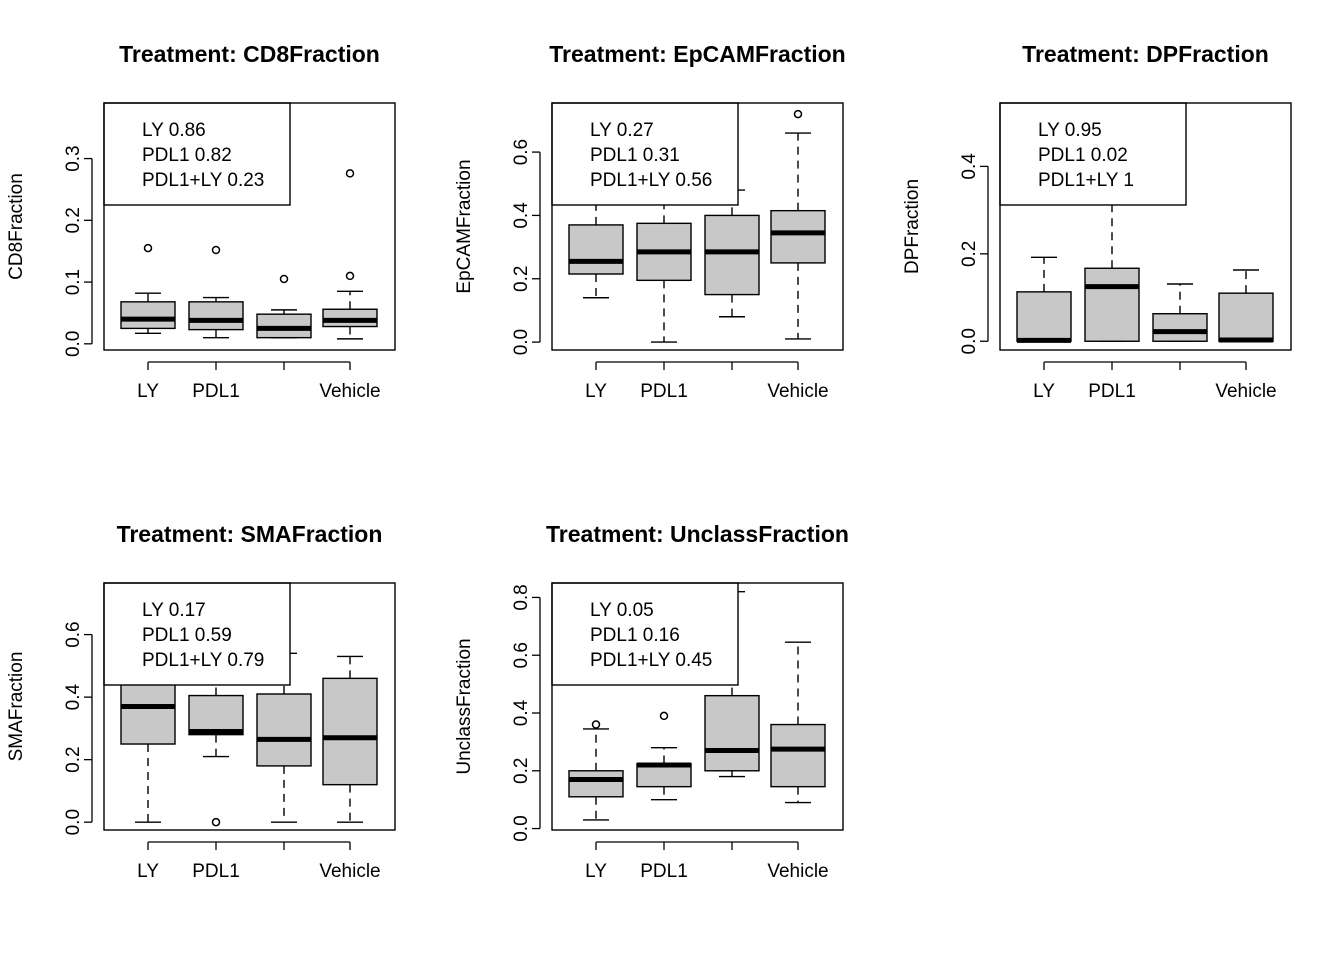 This screenshot has width=1344, height=965. I want to click on y-axis-label: DPFraction, so click(912, 226).